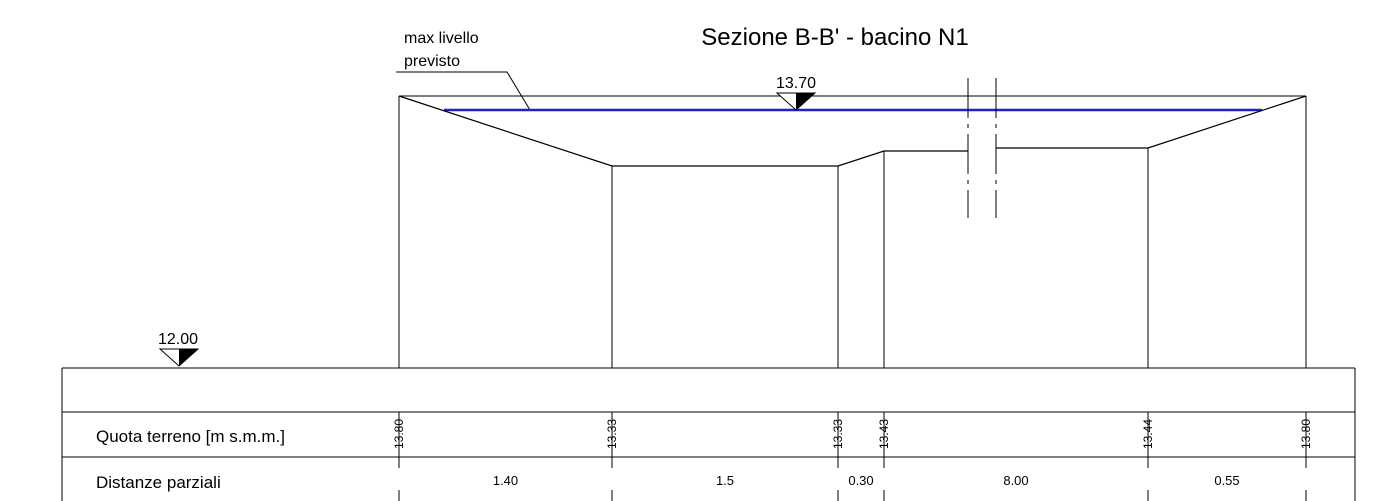  What do you see at coordinates (1226, 480) in the screenshot?
I see `distance-value: 0.55` at bounding box center [1226, 480].